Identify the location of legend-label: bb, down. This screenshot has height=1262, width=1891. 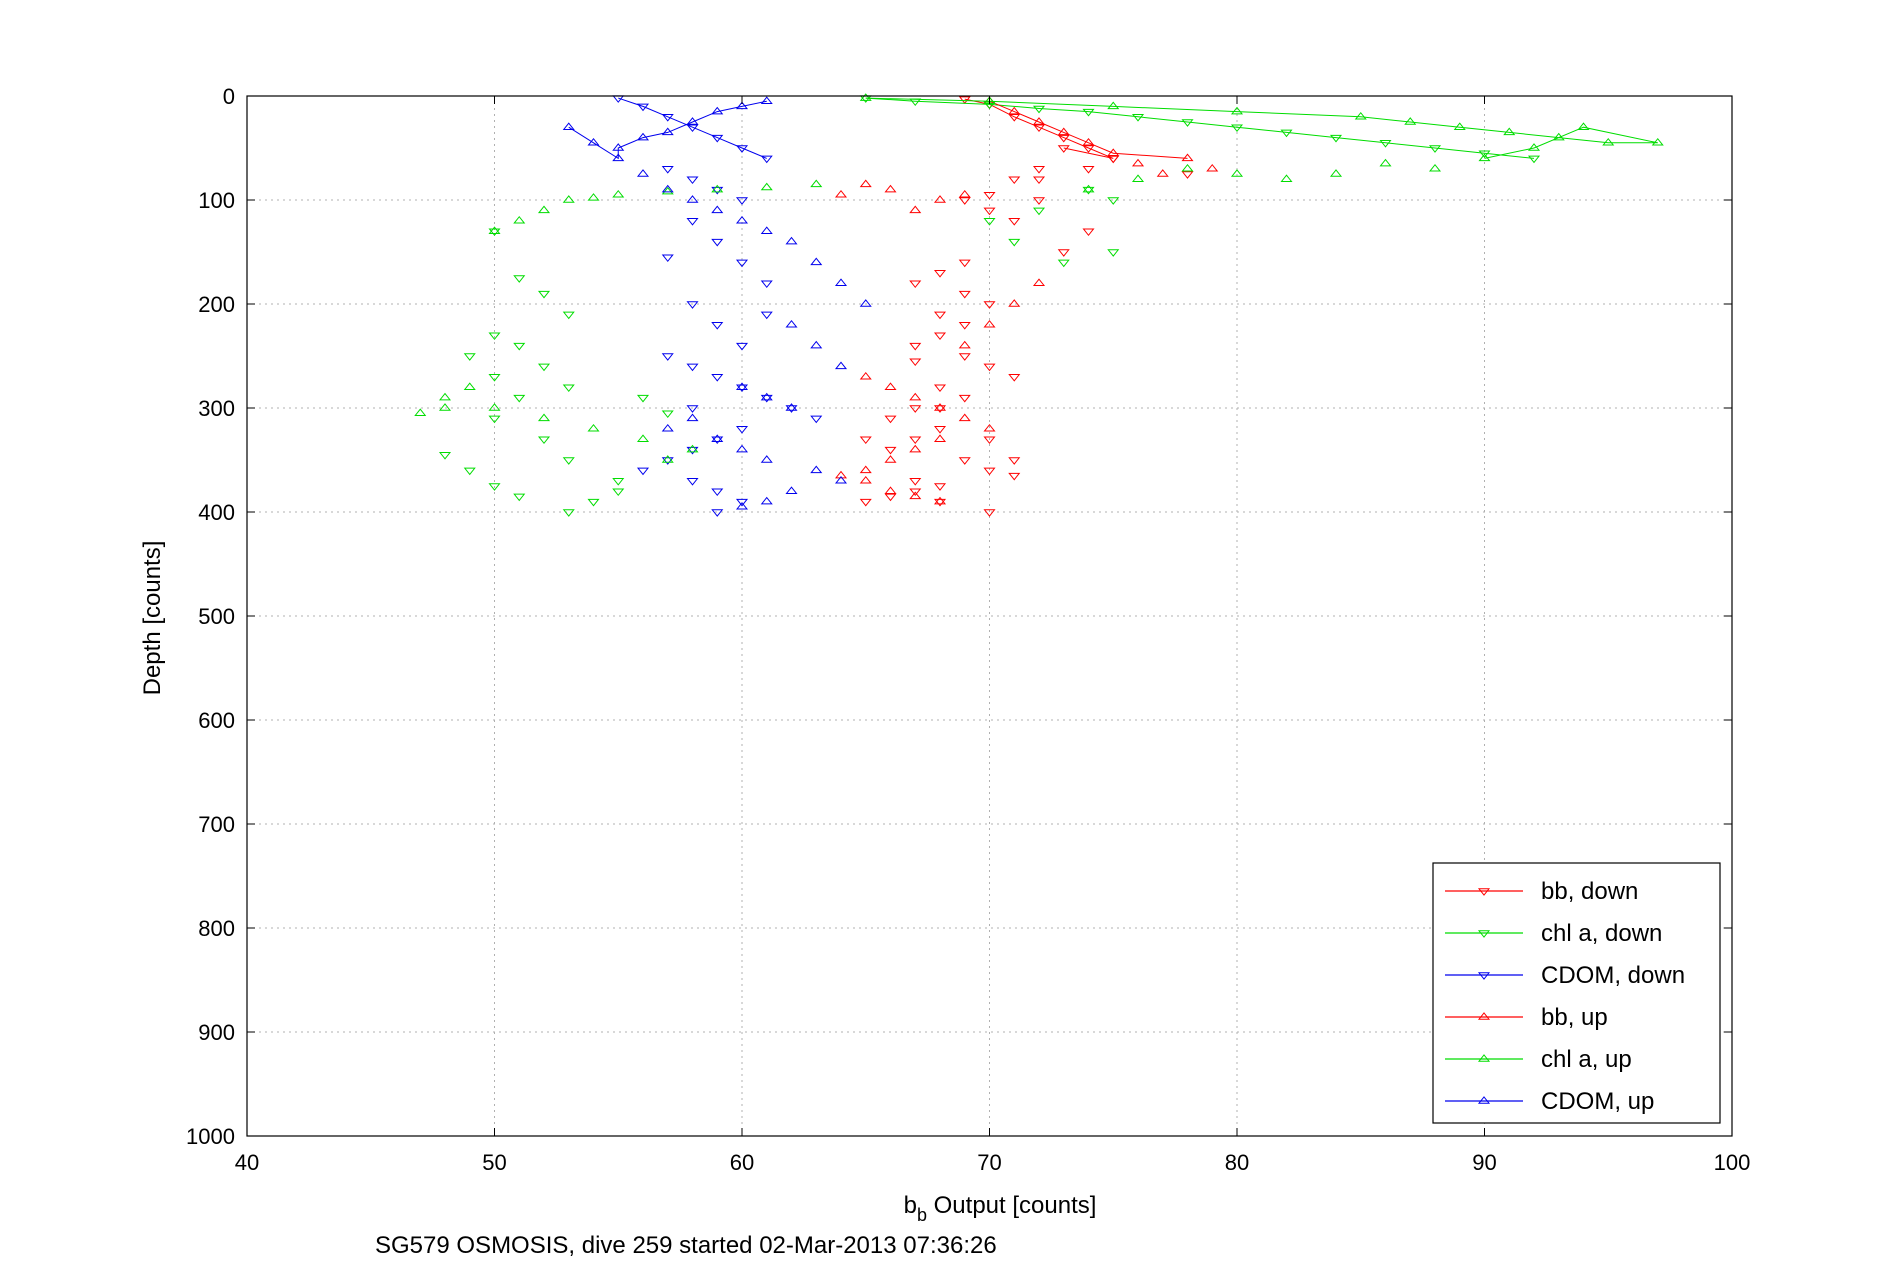
(1589, 891).